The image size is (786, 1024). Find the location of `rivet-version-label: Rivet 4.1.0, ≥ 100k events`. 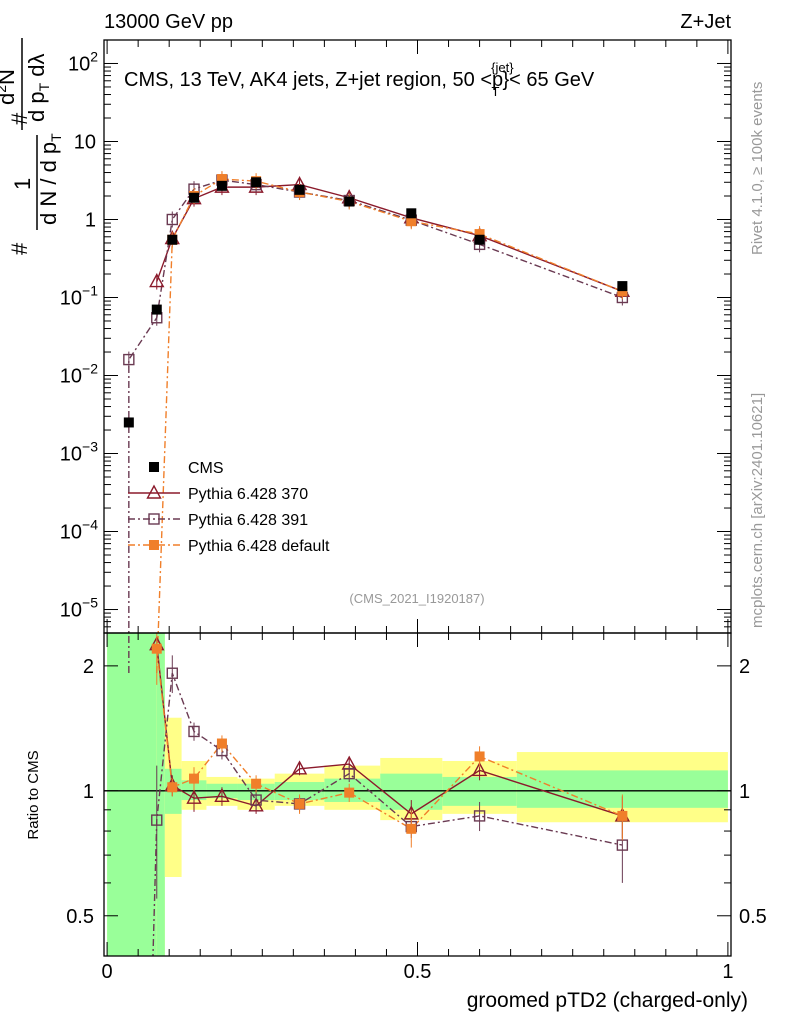

rivet-version-label: Rivet 4.1.0, ≥ 100k events is located at coordinates (757, 168).